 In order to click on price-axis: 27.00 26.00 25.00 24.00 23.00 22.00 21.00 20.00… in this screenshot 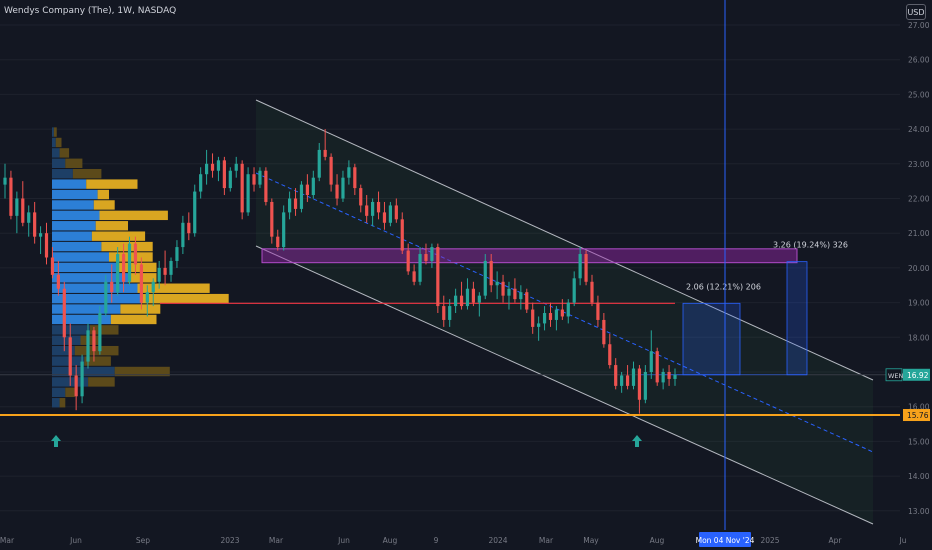, I will do `click(907, 268)`.